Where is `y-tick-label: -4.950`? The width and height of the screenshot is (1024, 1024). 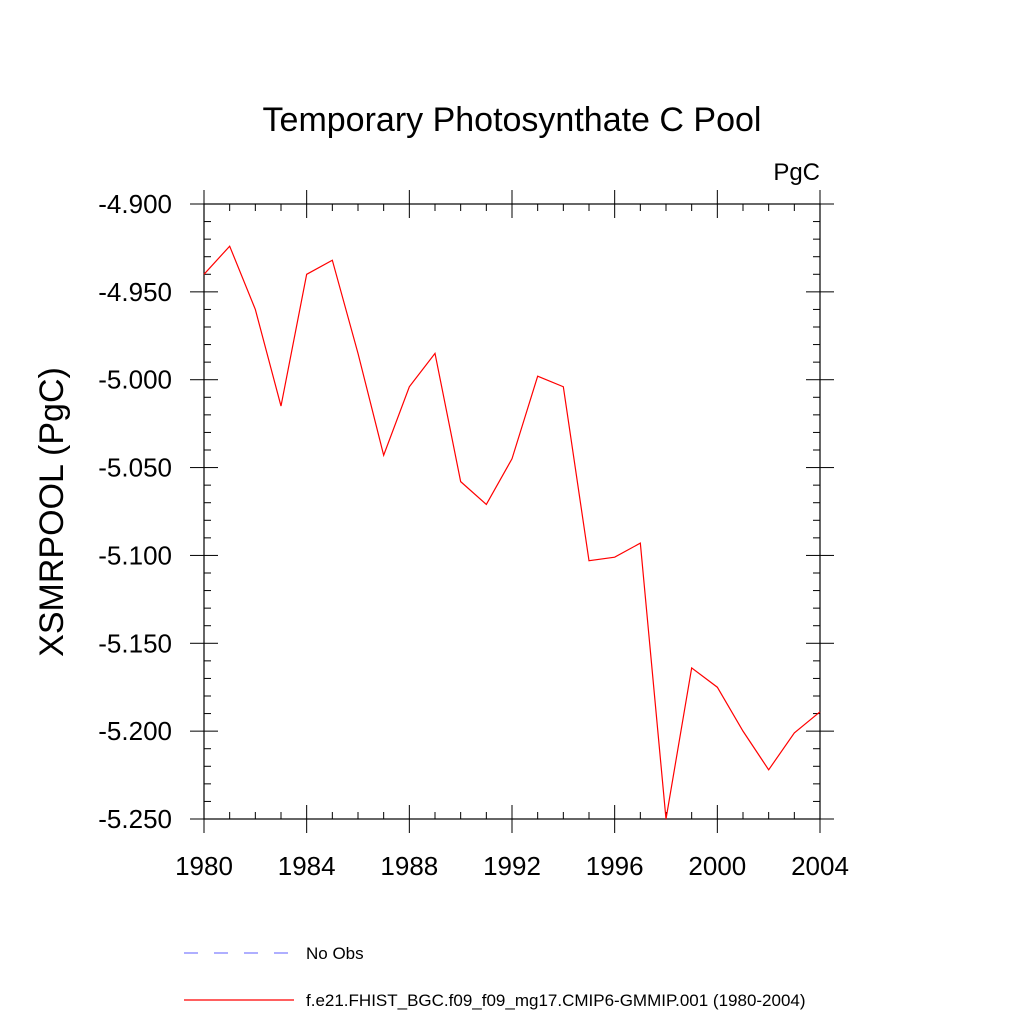 y-tick-label: -4.950 is located at coordinates (135, 292).